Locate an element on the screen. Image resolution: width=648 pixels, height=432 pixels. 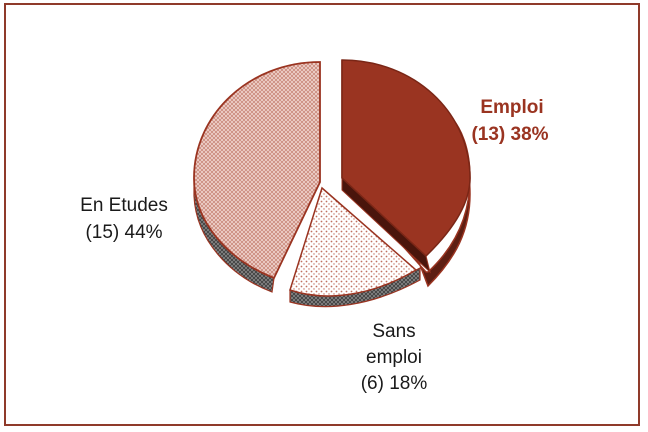
label-en-etudes: En Etudes (15) 44% is located at coordinates (124, 219).